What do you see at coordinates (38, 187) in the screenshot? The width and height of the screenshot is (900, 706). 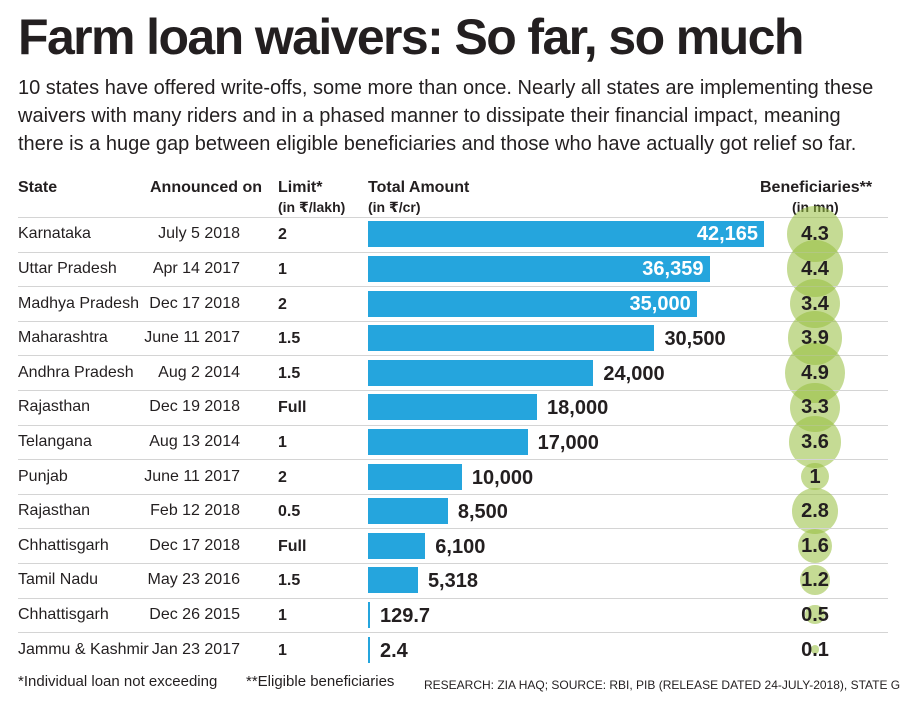 I see `header-state: State` at bounding box center [38, 187].